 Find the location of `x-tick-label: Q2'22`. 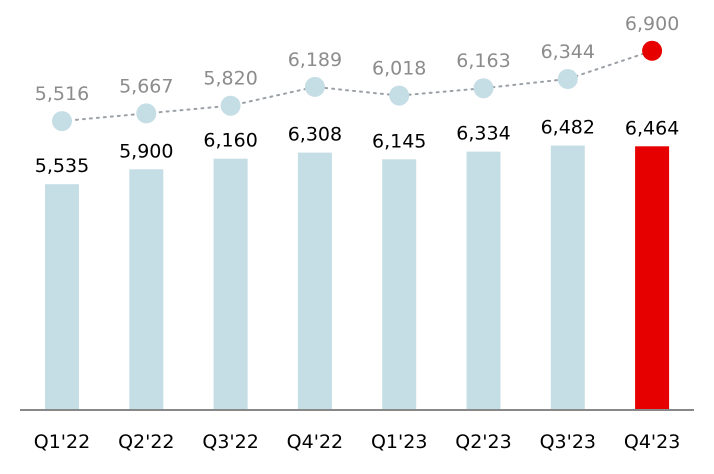

x-tick-label: Q2'22 is located at coordinates (146, 442).